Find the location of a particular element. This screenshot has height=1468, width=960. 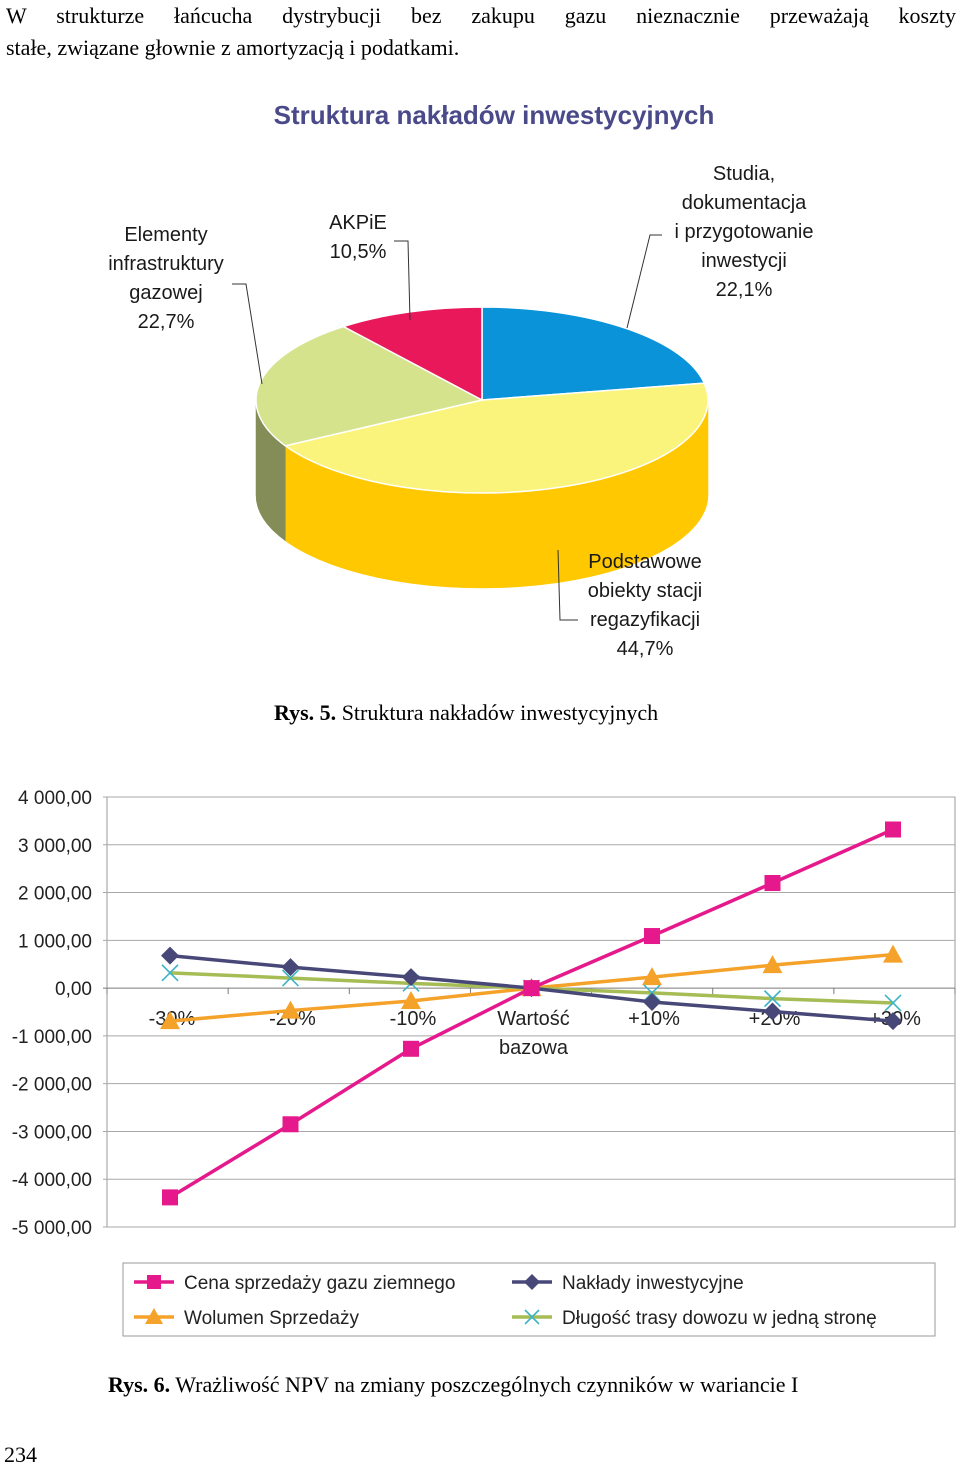

figure-6-caption-label: Rys. 6. is located at coordinates (139, 1384).